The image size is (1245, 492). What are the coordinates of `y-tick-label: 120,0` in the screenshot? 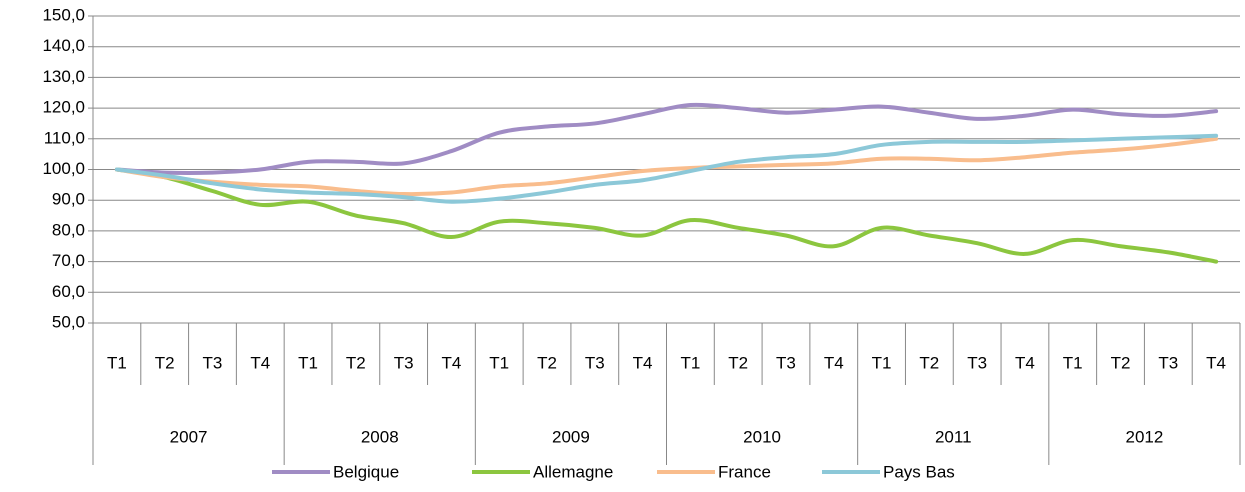 It's located at (63, 107).